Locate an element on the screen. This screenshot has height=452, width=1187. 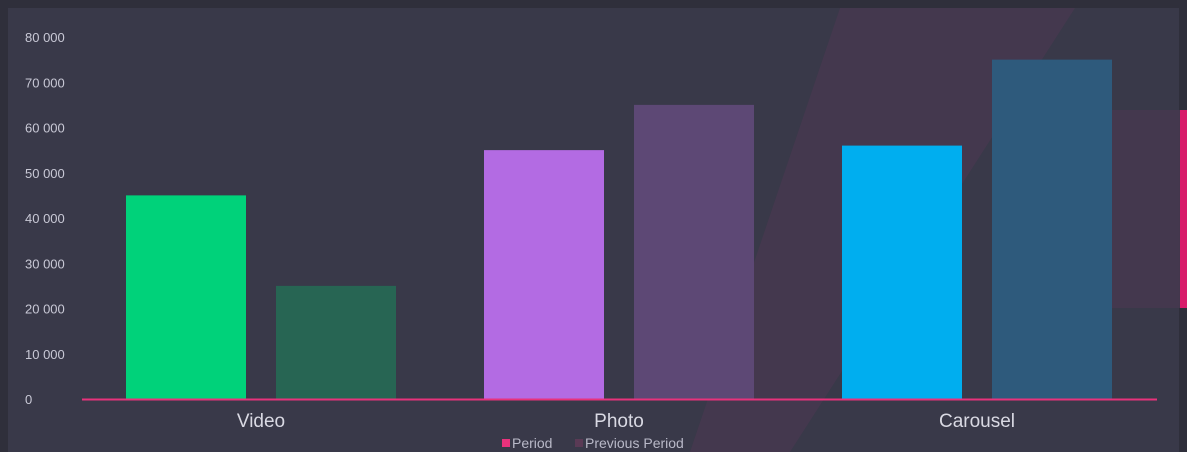
legend: Period Previous Period is located at coordinates (593, 443).